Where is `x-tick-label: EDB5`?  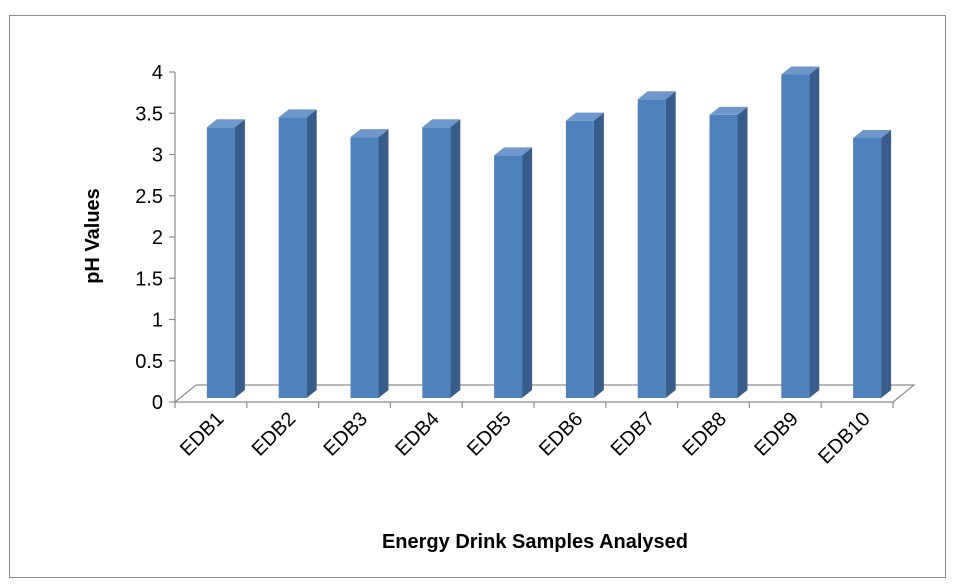
x-tick-label: EDB5 is located at coordinates (489, 434).